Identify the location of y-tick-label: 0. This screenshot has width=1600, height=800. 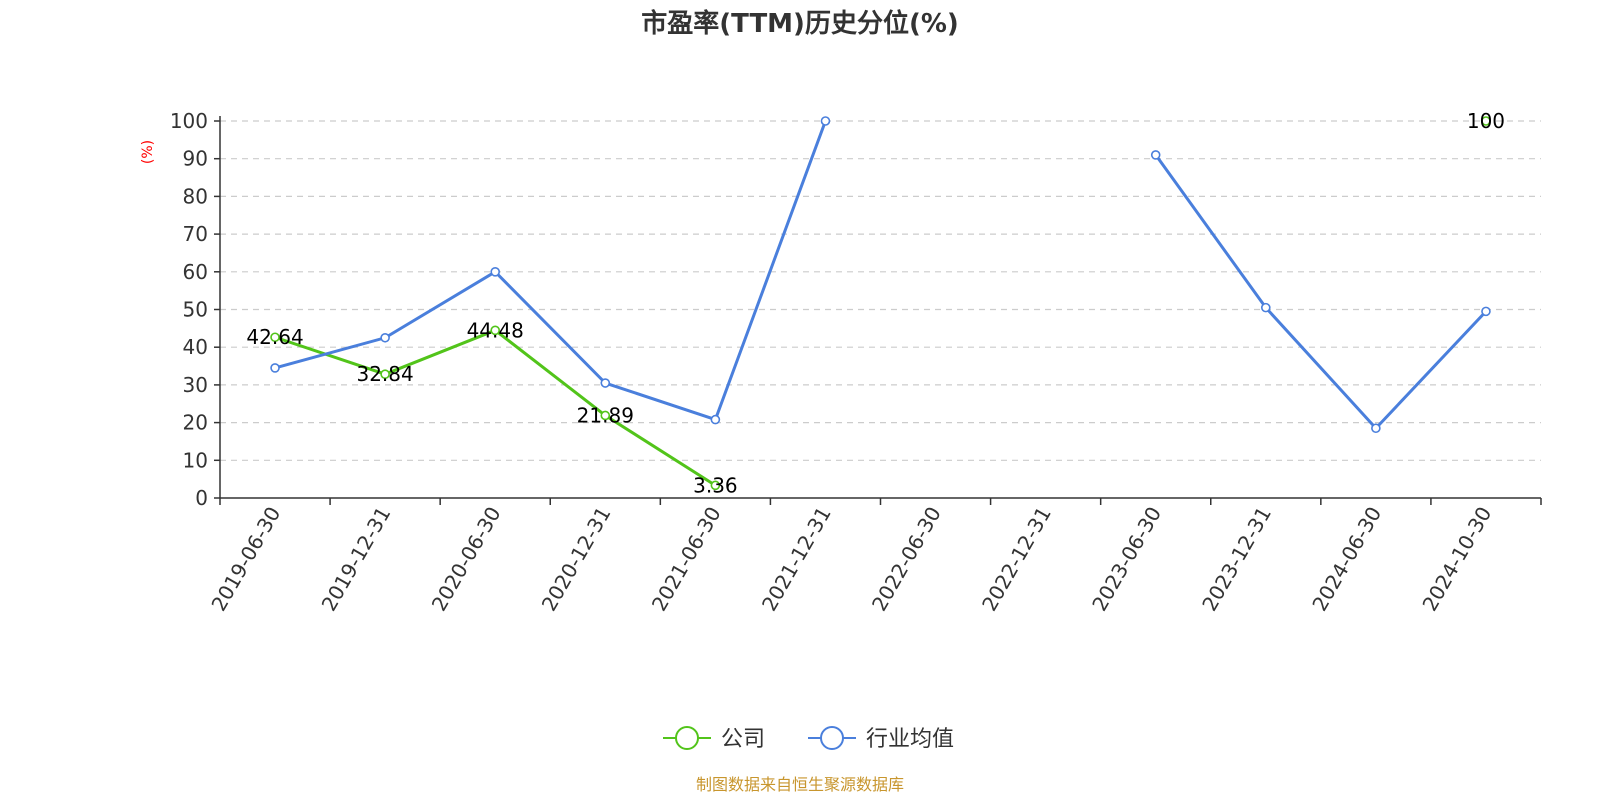
(201, 498).